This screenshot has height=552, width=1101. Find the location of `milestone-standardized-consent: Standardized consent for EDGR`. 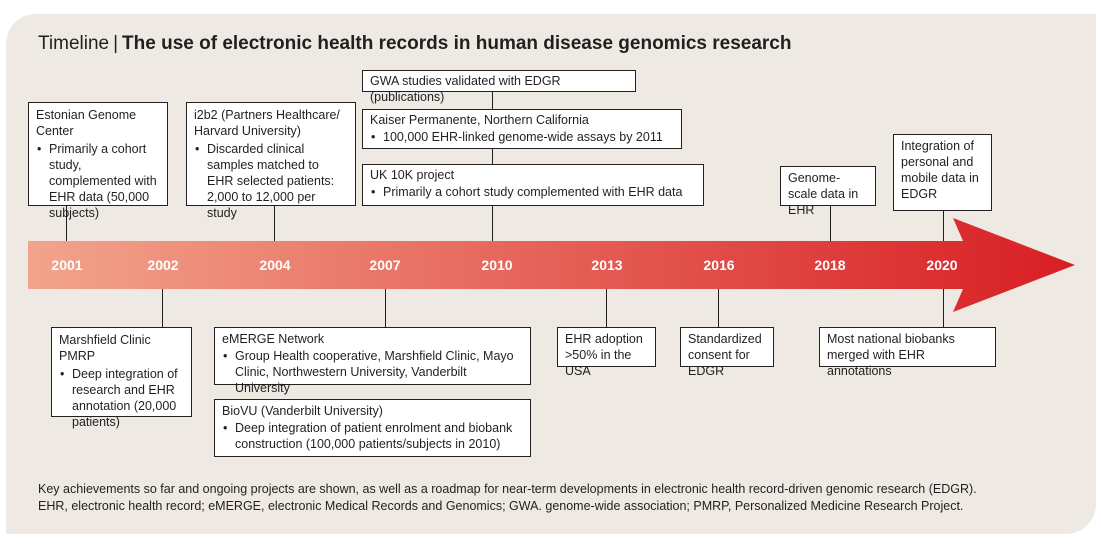

milestone-standardized-consent: Standardized consent for EDGR is located at coordinates (727, 352).